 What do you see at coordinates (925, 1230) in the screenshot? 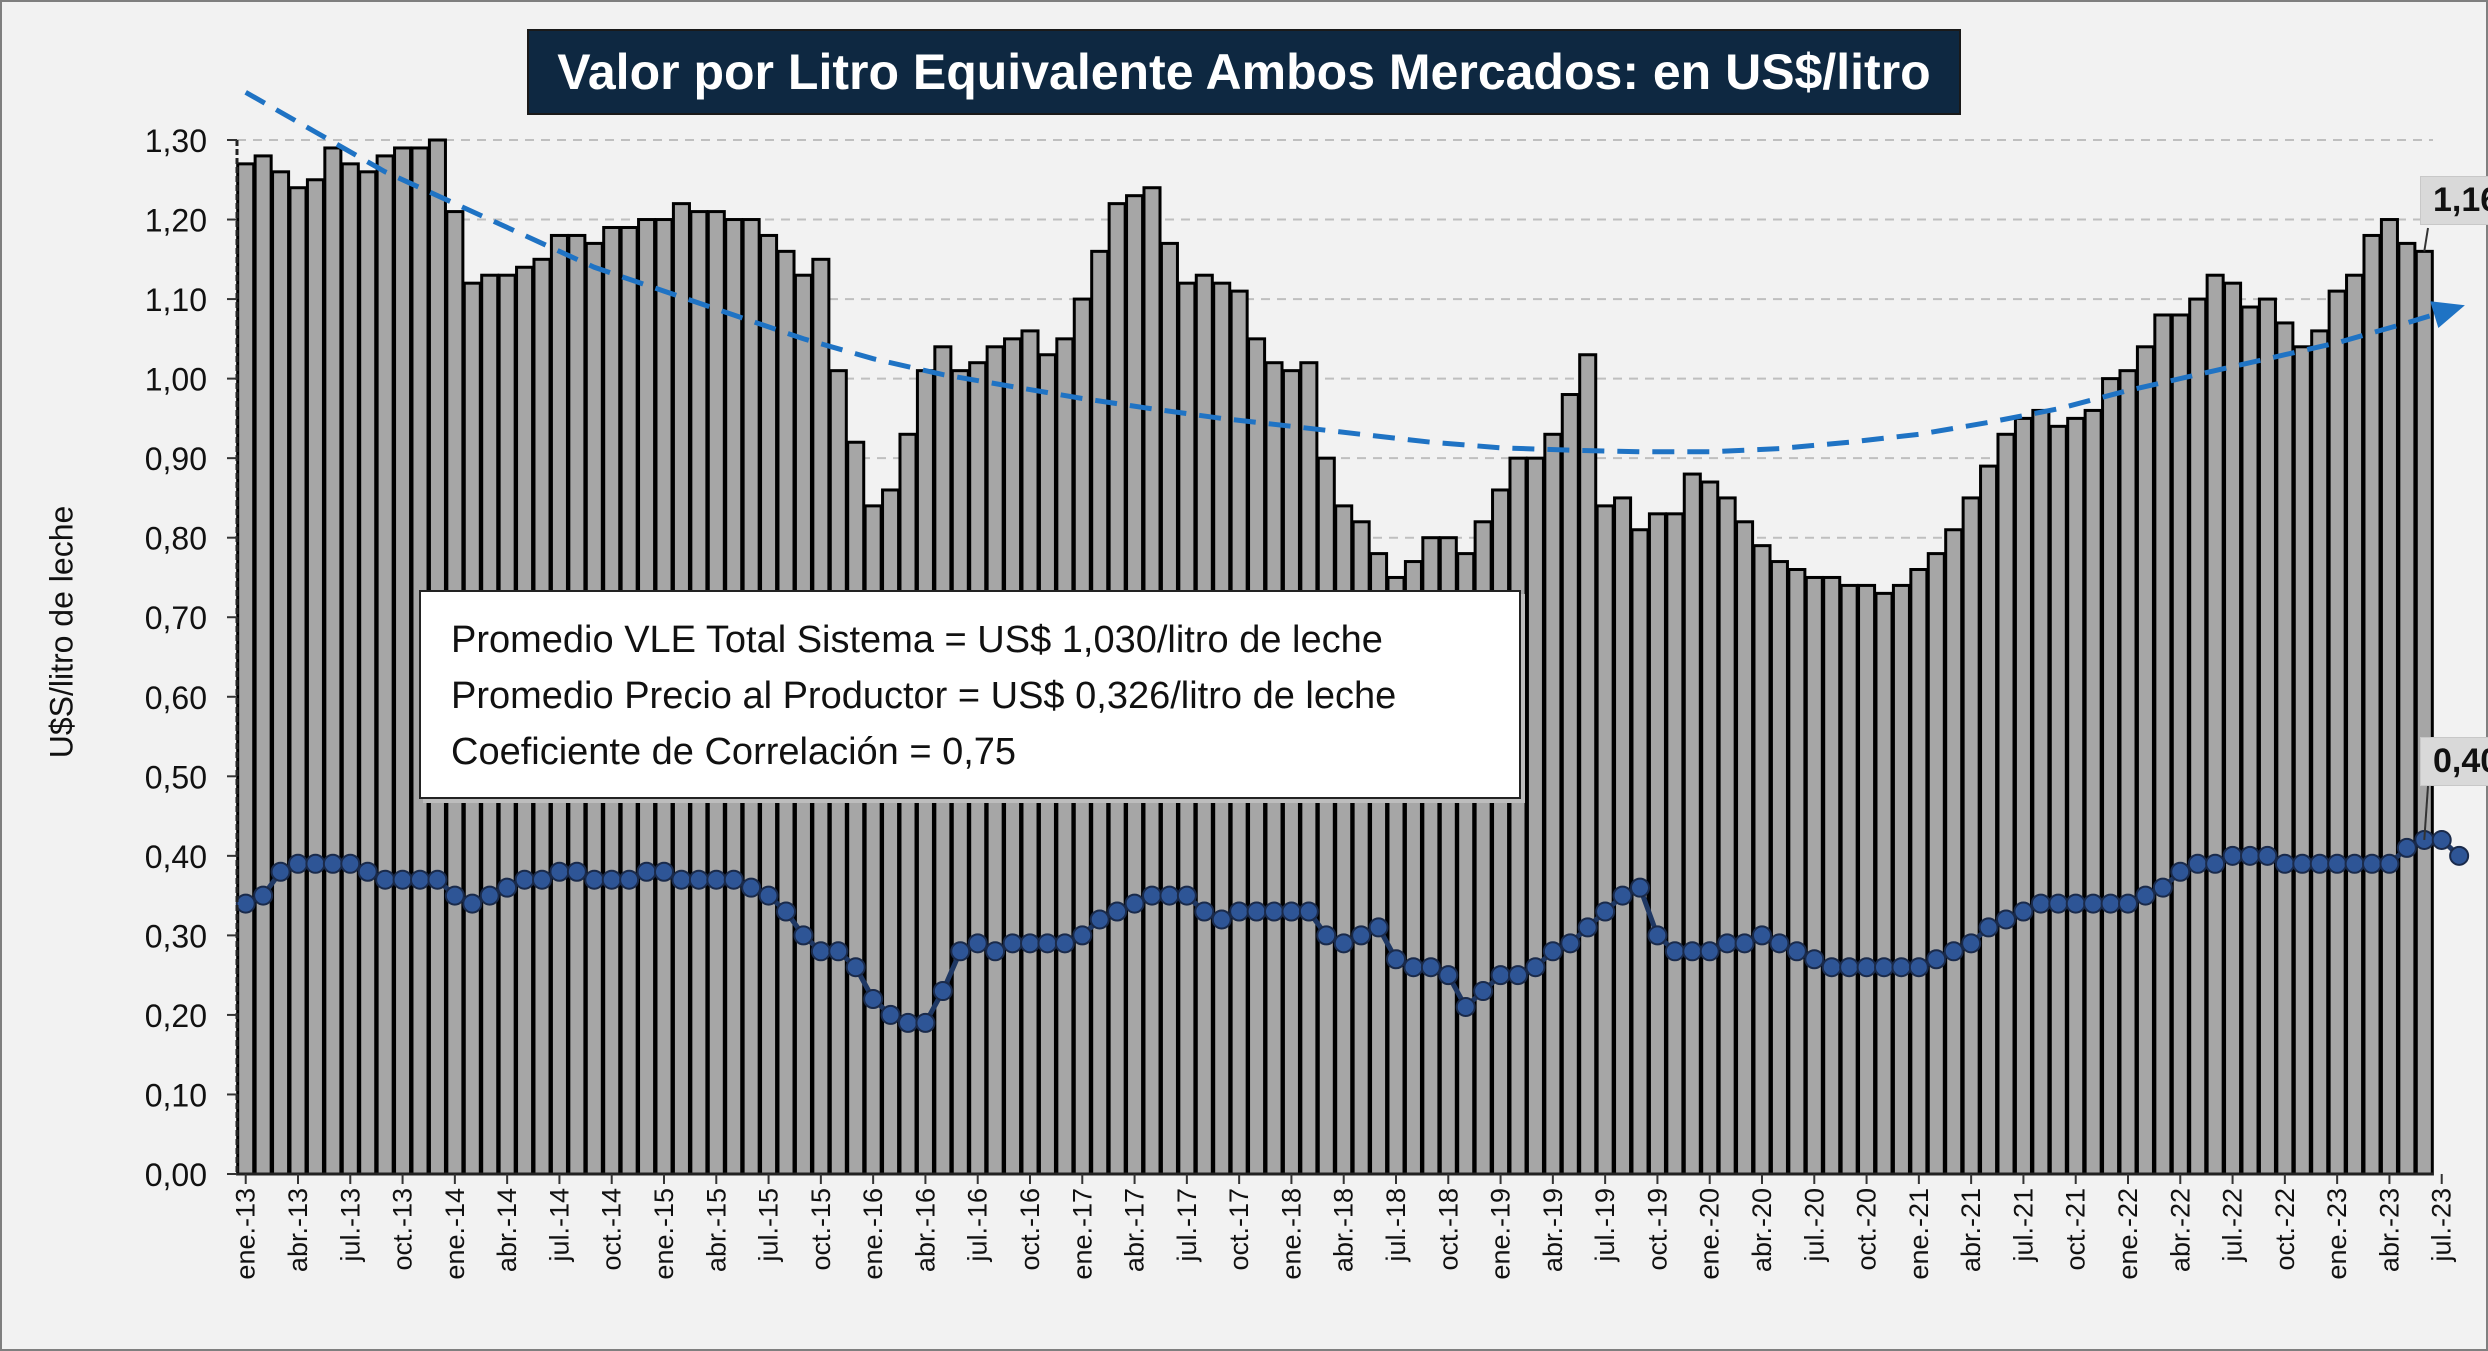
I see `x-tick-label: abr.-16` at bounding box center [925, 1230].